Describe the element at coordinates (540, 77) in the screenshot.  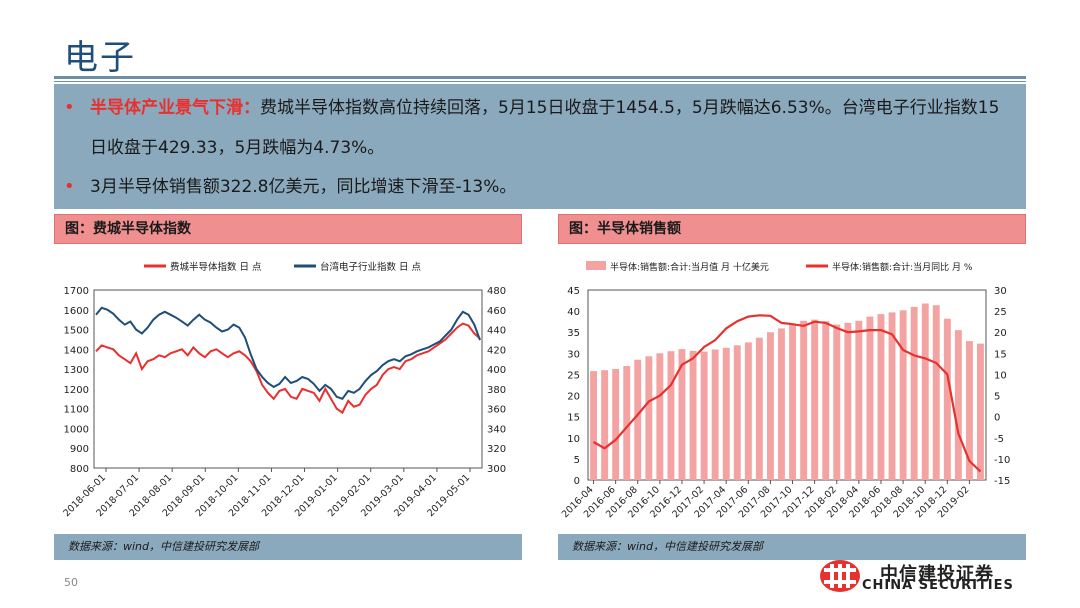
I see `title-rule` at that location.